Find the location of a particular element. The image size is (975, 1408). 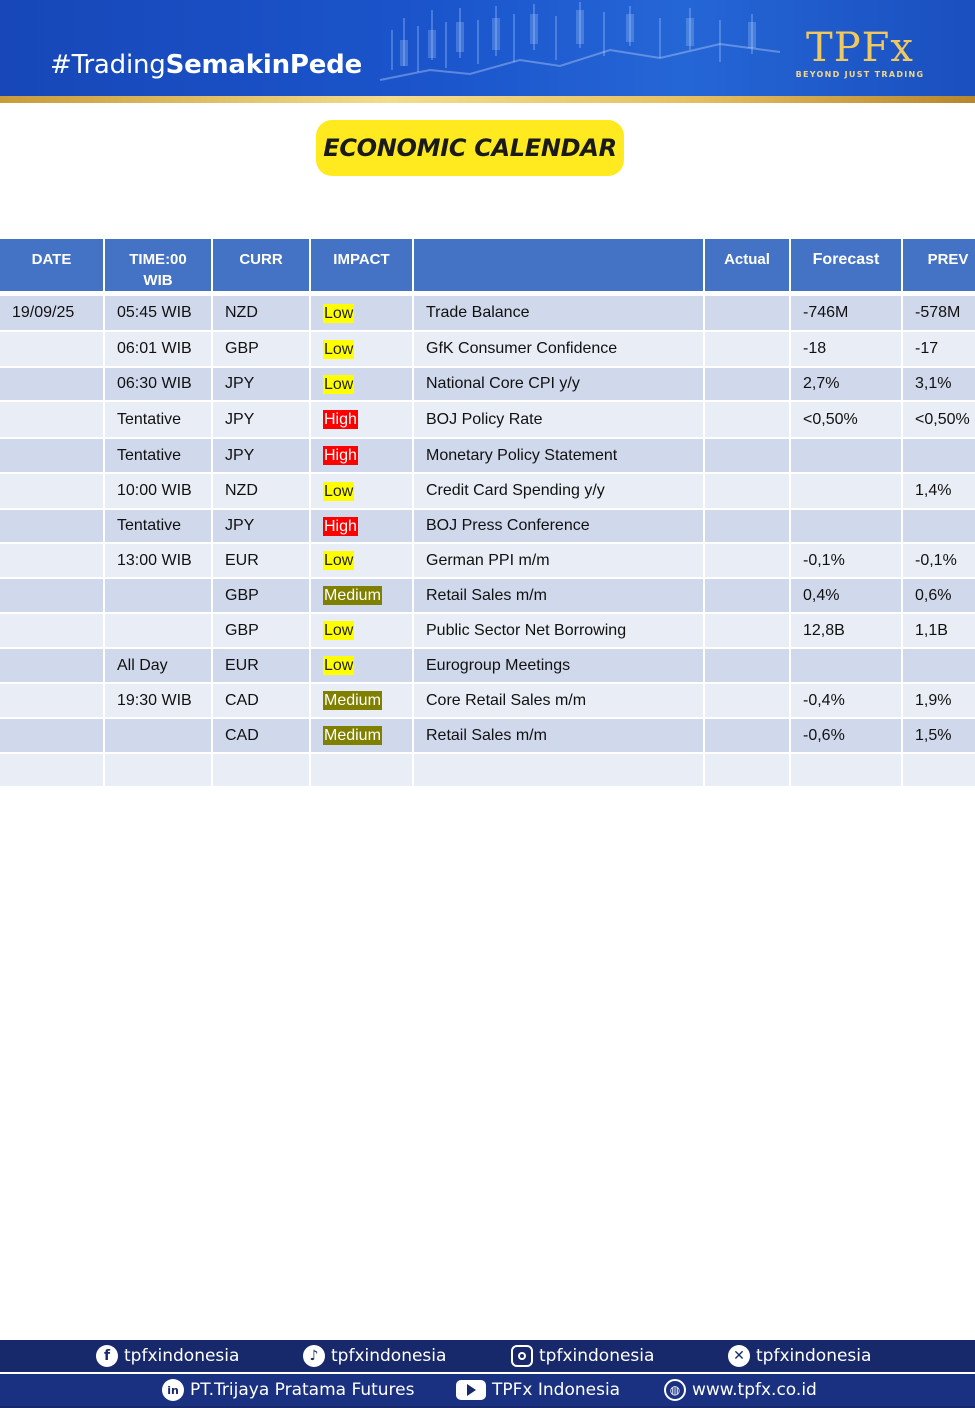

col-header-event is located at coordinates (558, 267).